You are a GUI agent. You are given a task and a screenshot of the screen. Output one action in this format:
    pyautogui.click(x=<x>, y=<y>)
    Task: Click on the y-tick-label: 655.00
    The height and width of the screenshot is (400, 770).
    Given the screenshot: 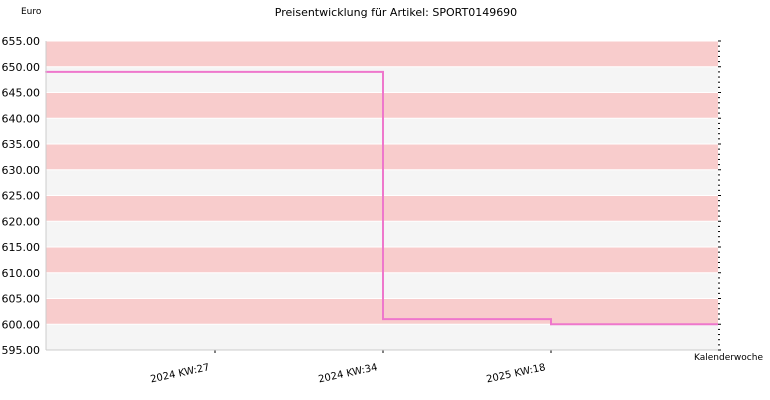 What is the action you would take?
    pyautogui.click(x=21, y=41)
    